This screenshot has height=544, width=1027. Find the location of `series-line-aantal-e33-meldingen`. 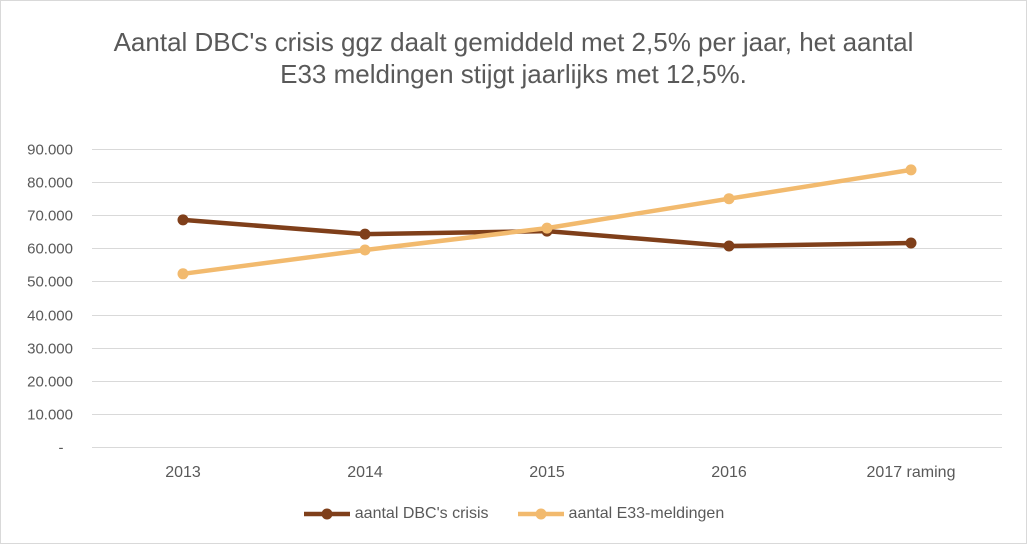

series-line-aantal-e33-meldingen is located at coordinates (547, 222).